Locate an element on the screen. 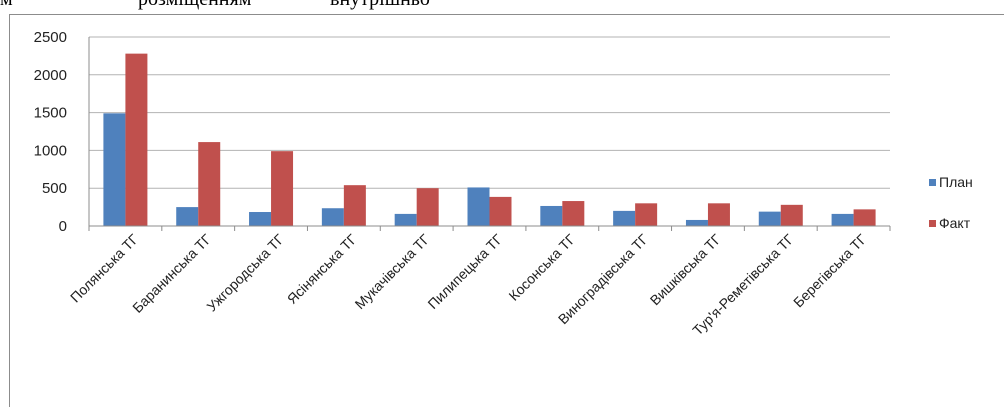 This screenshot has height=407, width=1004. legend-label-fact: Факт is located at coordinates (955, 223).